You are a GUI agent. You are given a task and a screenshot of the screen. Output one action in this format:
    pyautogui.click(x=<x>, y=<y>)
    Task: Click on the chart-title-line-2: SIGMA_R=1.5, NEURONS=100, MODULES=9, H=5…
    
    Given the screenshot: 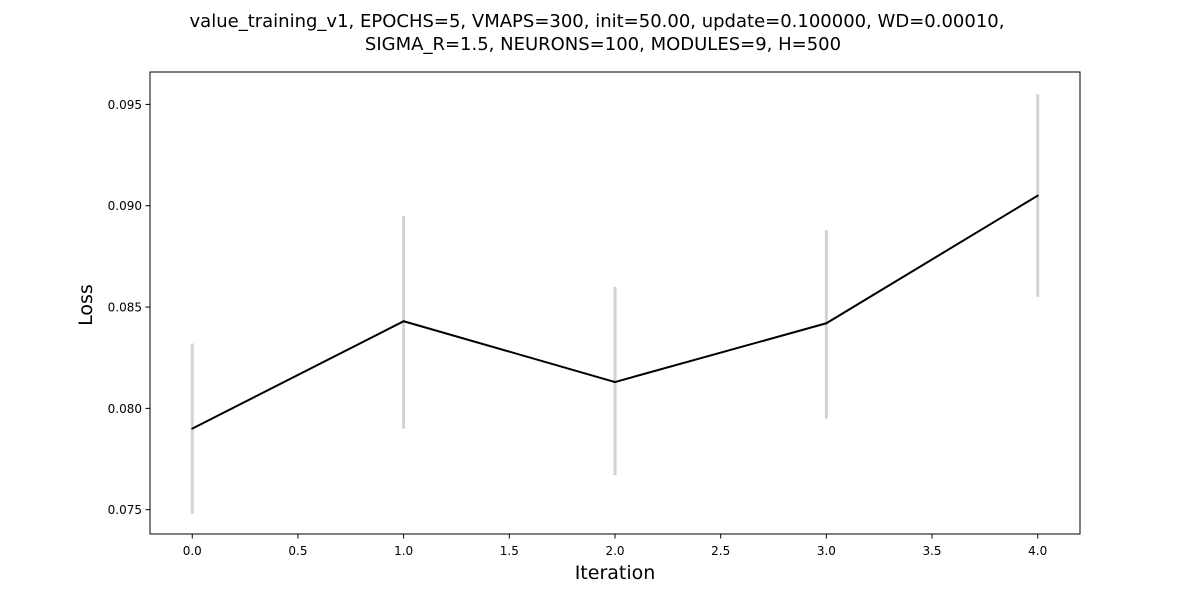 What is the action you would take?
    pyautogui.click(x=603, y=44)
    